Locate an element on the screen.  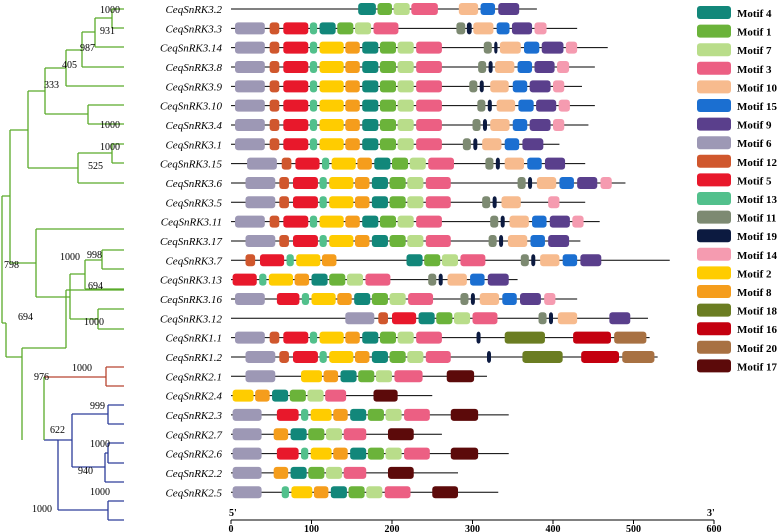
legend-item: Motif 6 is located at coordinates (734, 143).